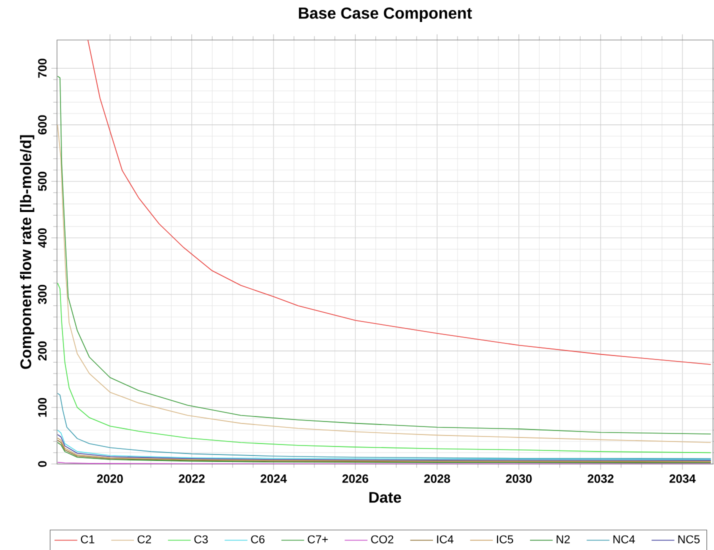 This screenshot has height=550, width=714. Describe the element at coordinates (110, 478) in the screenshot. I see `x-tick-label: 2020` at that location.